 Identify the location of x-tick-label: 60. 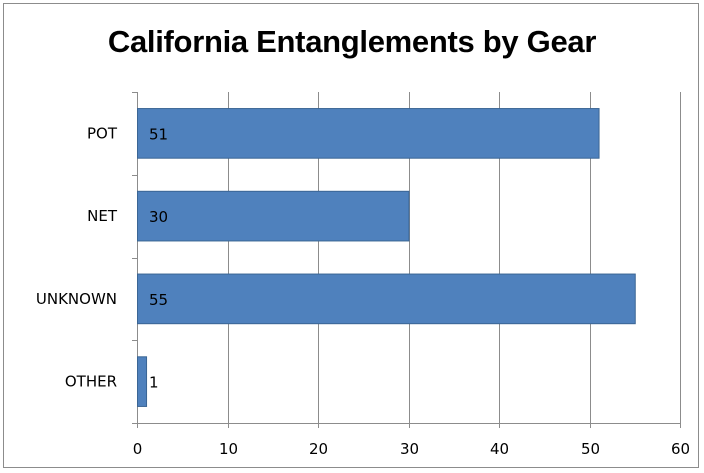
(680, 449).